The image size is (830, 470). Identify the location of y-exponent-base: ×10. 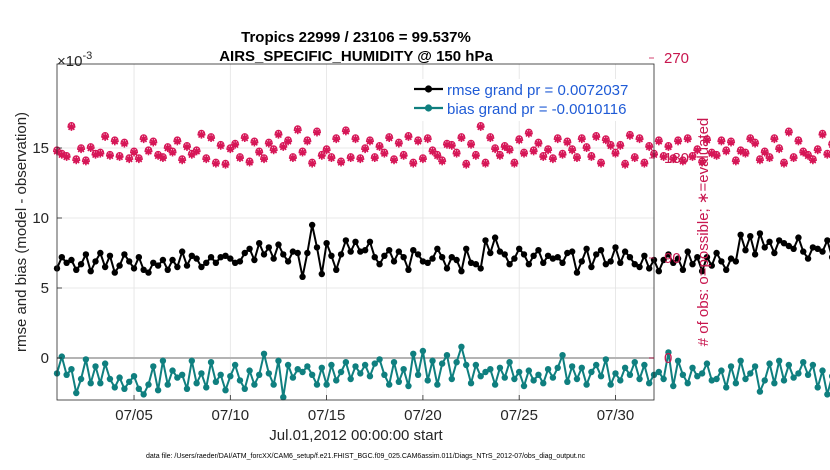
(69, 61).